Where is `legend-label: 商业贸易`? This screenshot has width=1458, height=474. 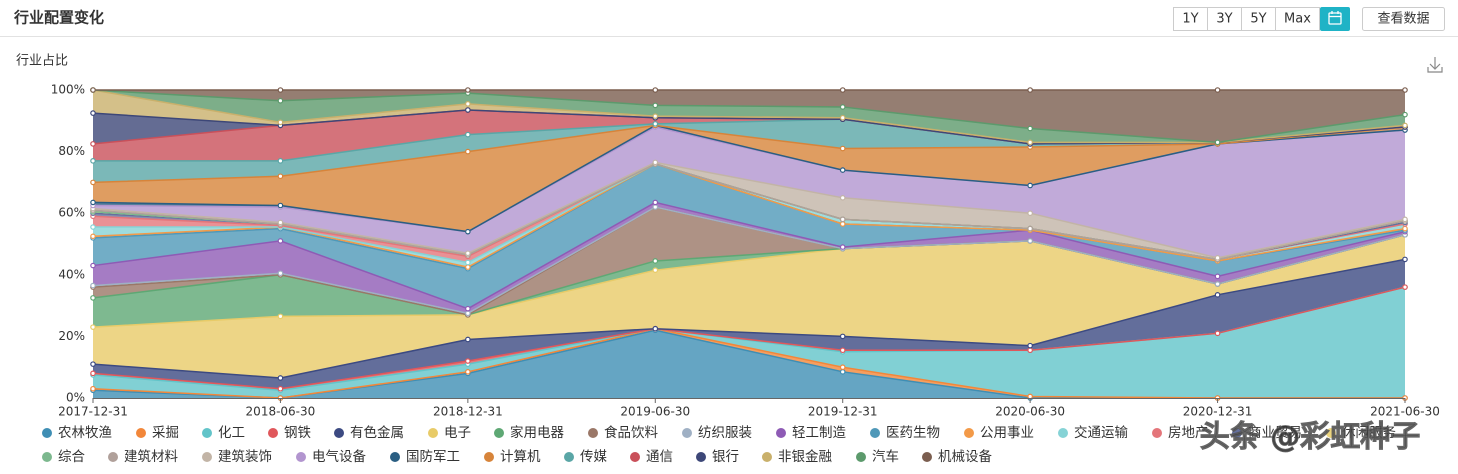 legend-label: 商业贸易 is located at coordinates (1275, 433).